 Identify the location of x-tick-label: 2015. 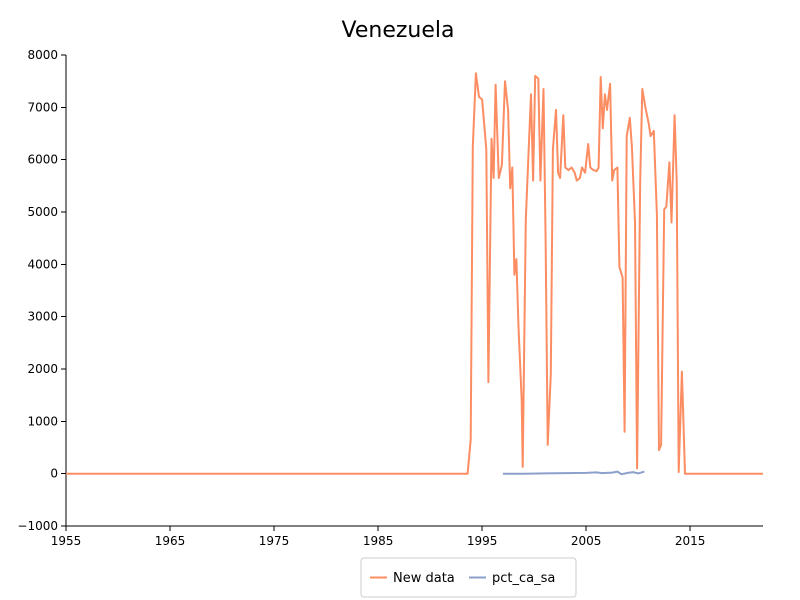
(690, 541).